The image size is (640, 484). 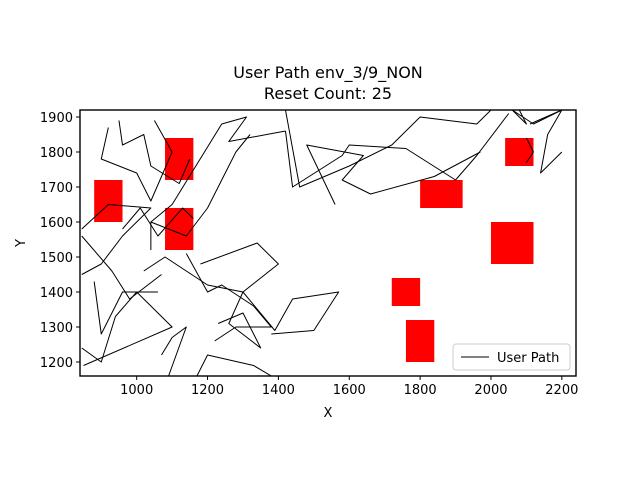 What do you see at coordinates (56, 363) in the screenshot?
I see `y-tick-label: 1200` at bounding box center [56, 363].